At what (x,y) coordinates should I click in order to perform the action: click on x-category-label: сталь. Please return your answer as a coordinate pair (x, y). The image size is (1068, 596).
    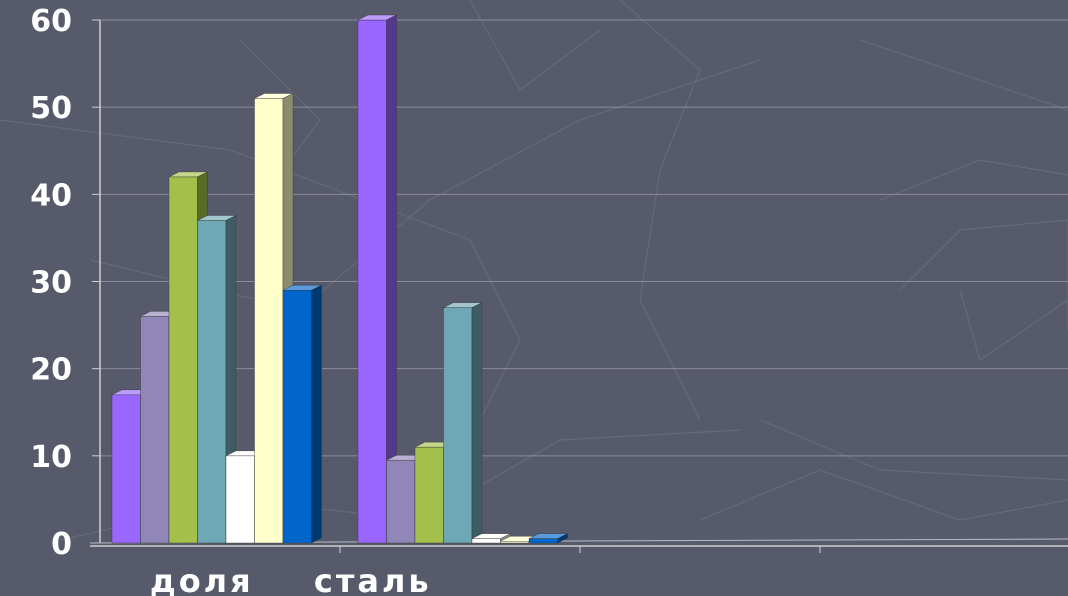
    Looking at the image, I should click on (373, 579).